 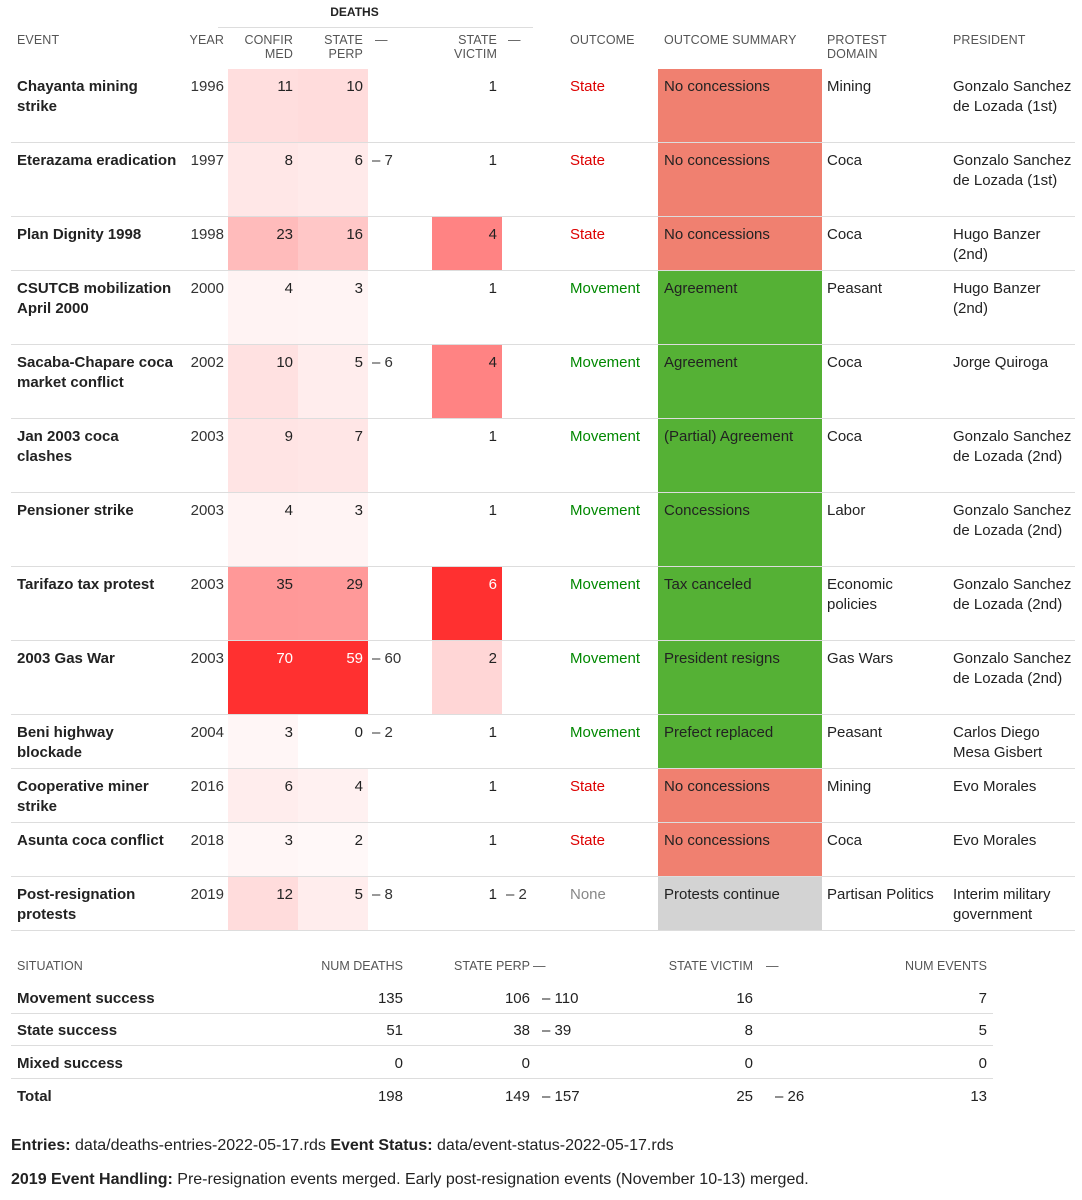 What do you see at coordinates (740, 677) in the screenshot?
I see `outcome-summary-cell: President resigns` at bounding box center [740, 677].